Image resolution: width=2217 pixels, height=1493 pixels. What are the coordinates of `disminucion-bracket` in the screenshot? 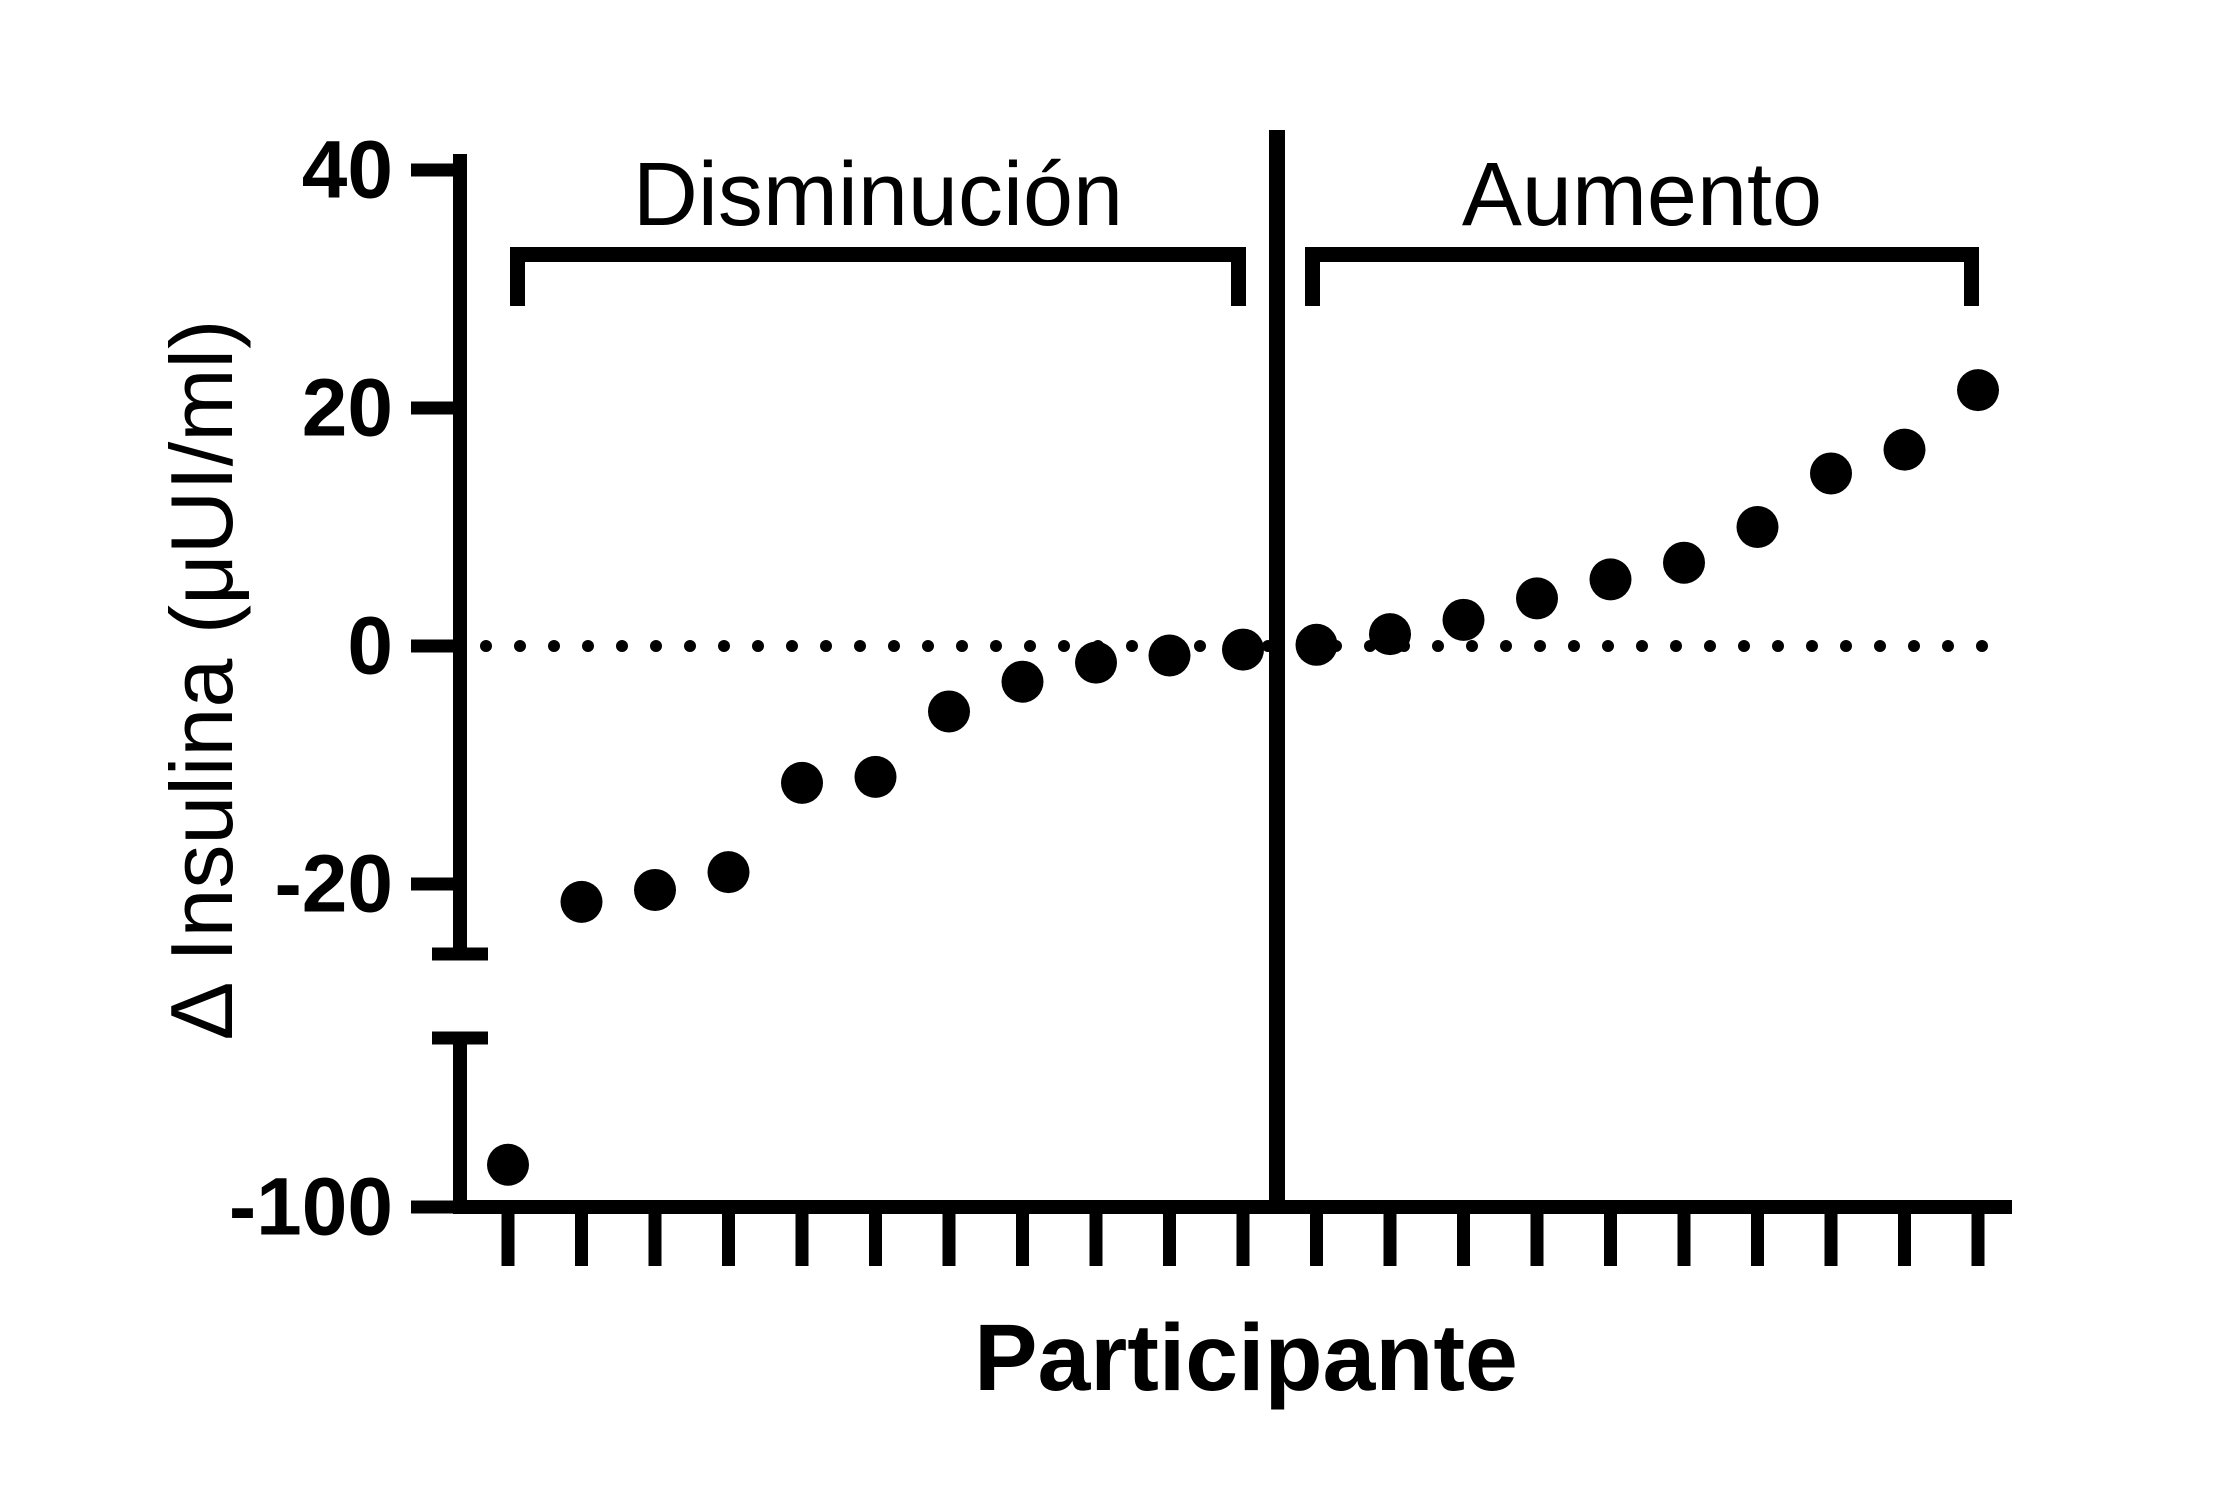 It's located at (878, 276).